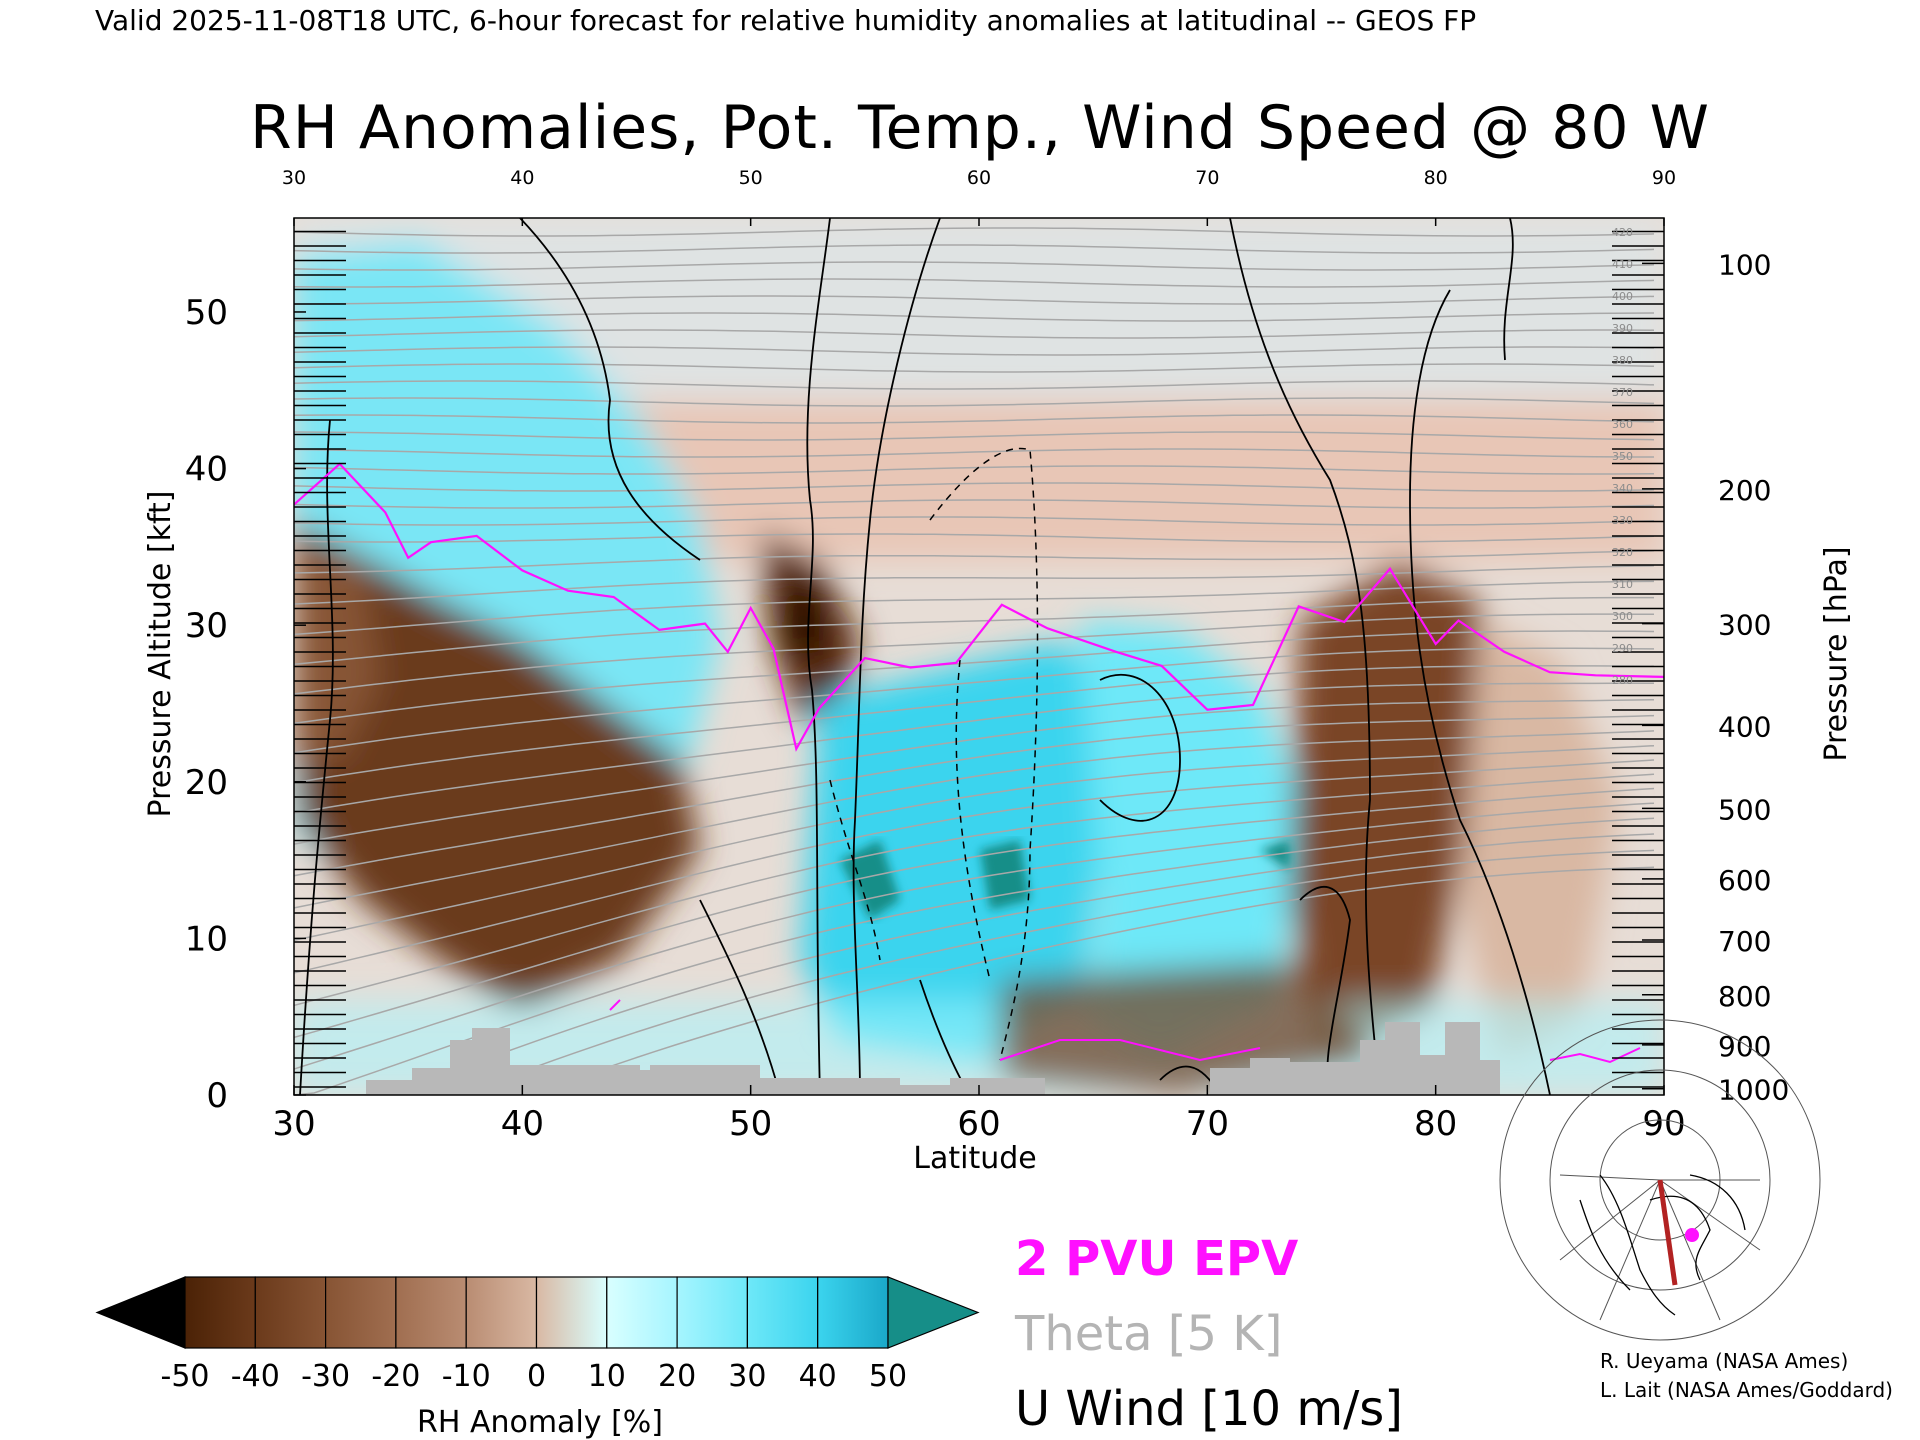 Image resolution: width=1920 pixels, height=1440 pixels. What do you see at coordinates (206, 939) in the screenshot?
I see `y-tick-label: 10` at bounding box center [206, 939].